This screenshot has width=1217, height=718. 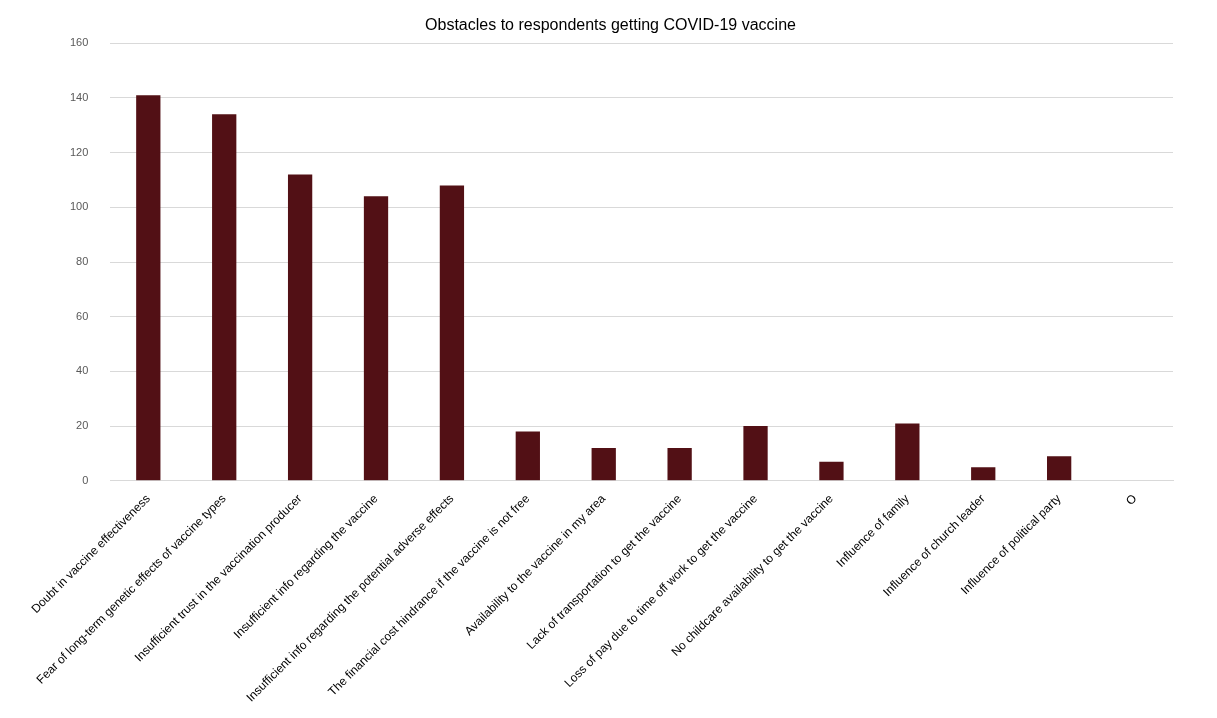 What do you see at coordinates (82, 261) in the screenshot?
I see `y-tick-label: 80` at bounding box center [82, 261].